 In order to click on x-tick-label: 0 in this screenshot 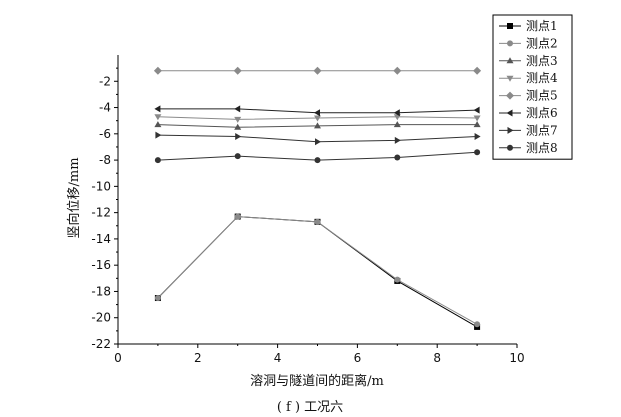, I will do `click(118, 358)`.